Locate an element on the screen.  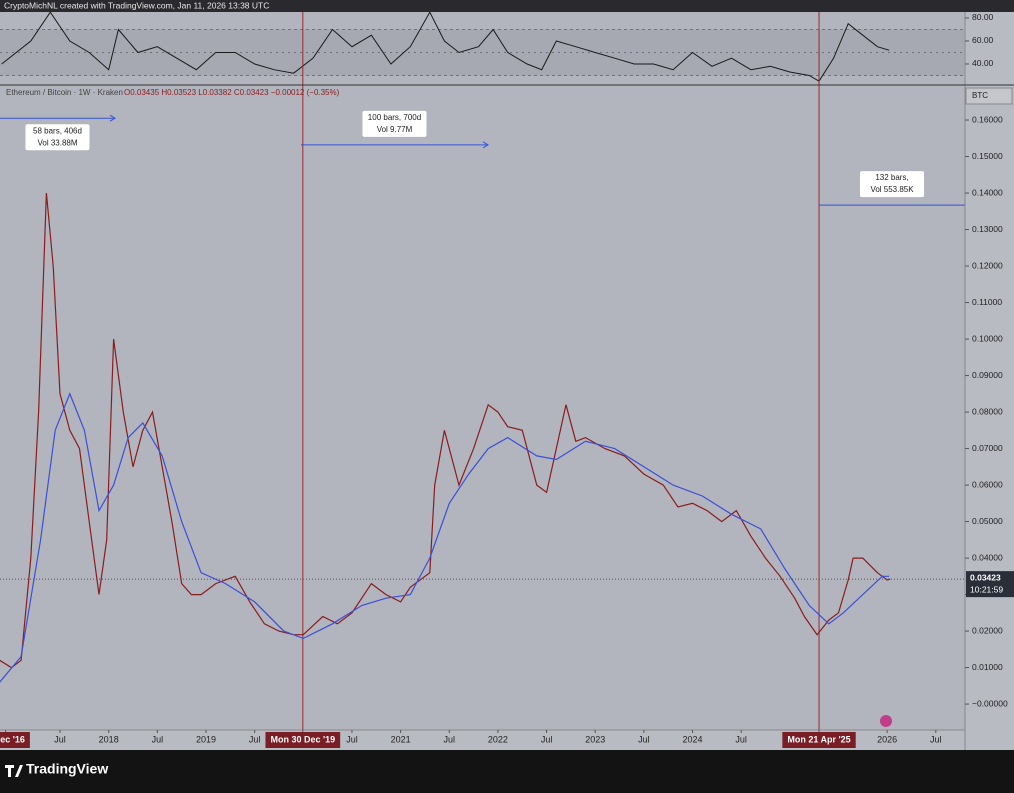
x-tick-label: 2024 is located at coordinates (693, 739).